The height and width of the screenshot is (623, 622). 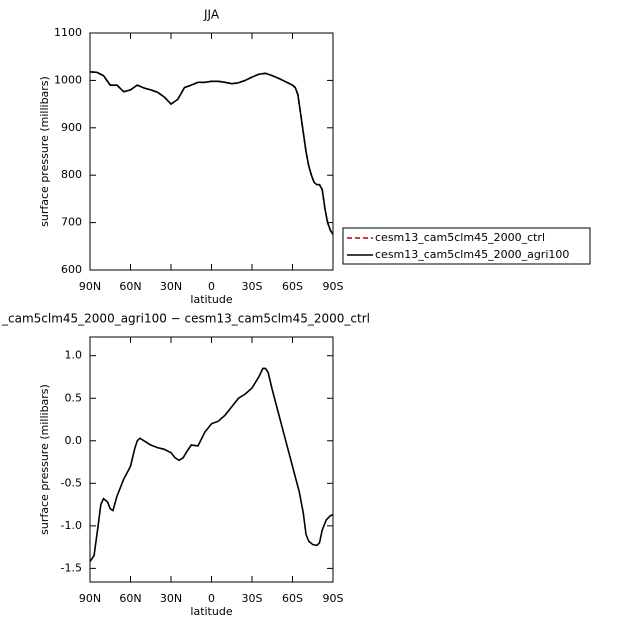 What do you see at coordinates (74, 355) in the screenshot?
I see `y-tick-label: 1.0` at bounding box center [74, 355].